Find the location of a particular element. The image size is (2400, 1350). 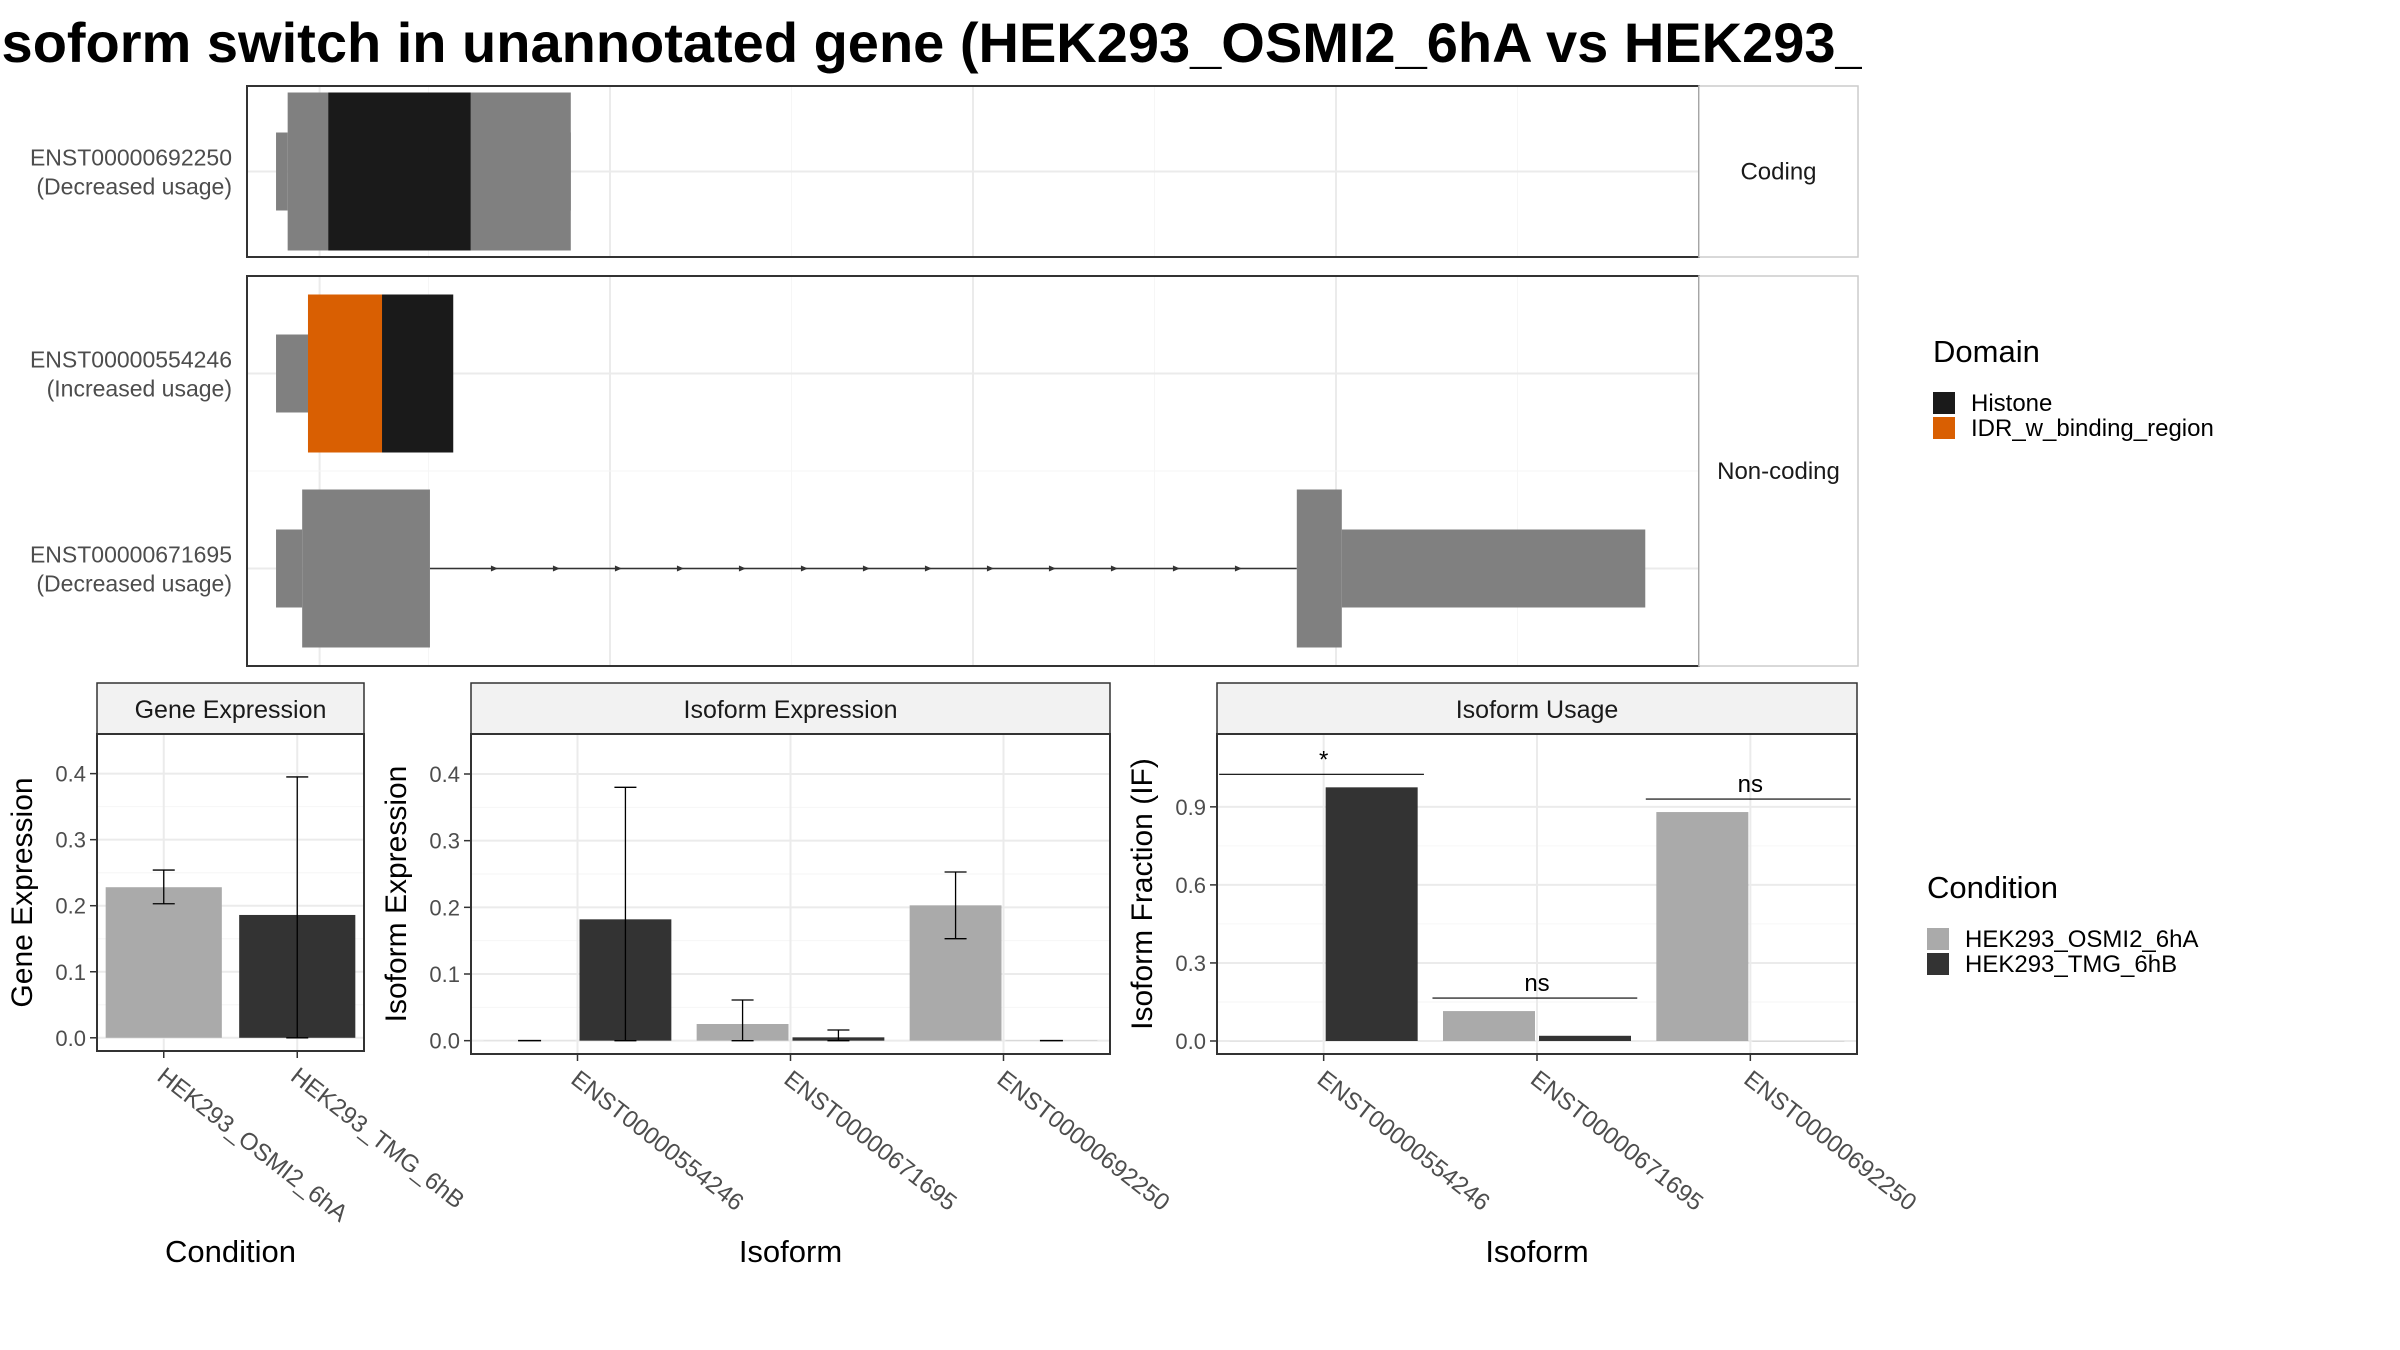

isoform-usage-label: (Increased usage) is located at coordinates (139, 389).